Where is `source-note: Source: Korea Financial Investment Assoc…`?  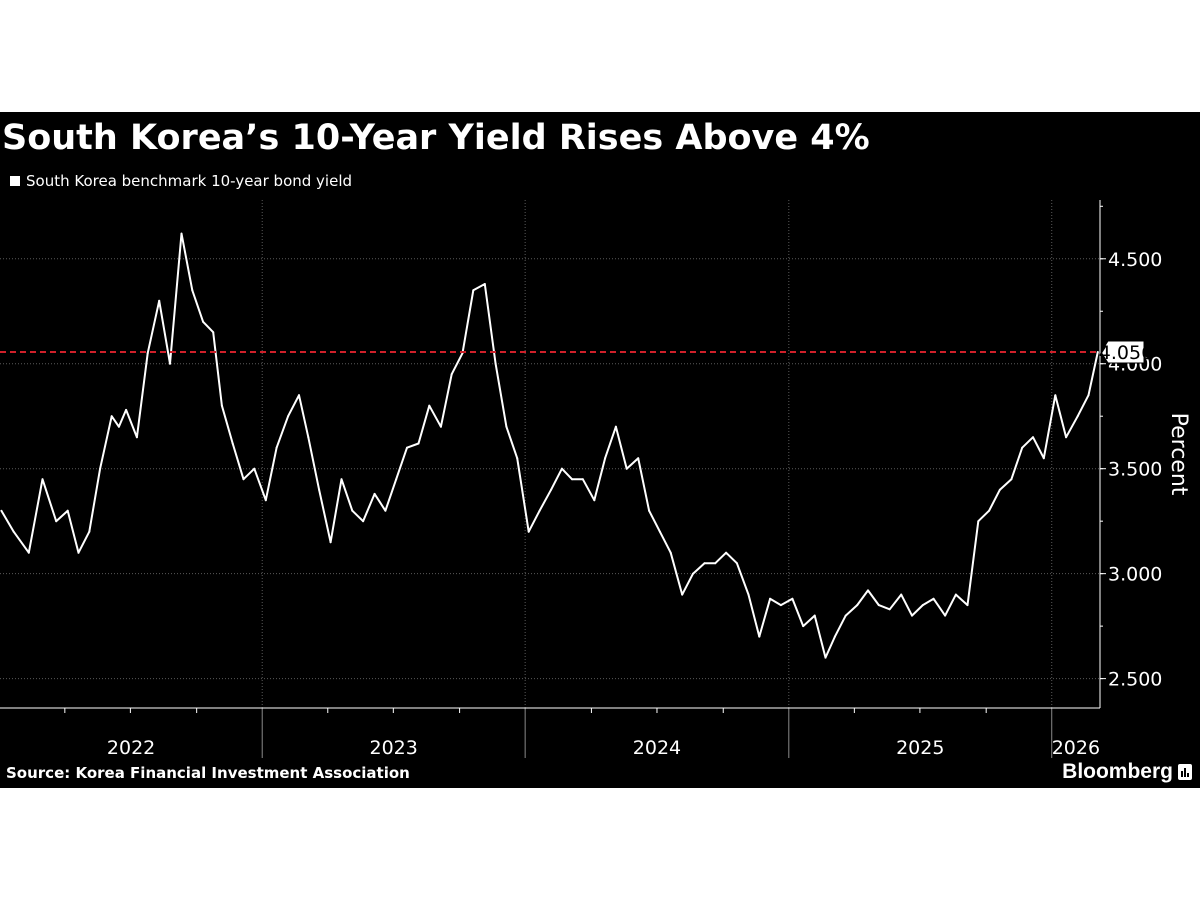
source-note: Source: Korea Financial Investment Assoc… is located at coordinates (208, 773).